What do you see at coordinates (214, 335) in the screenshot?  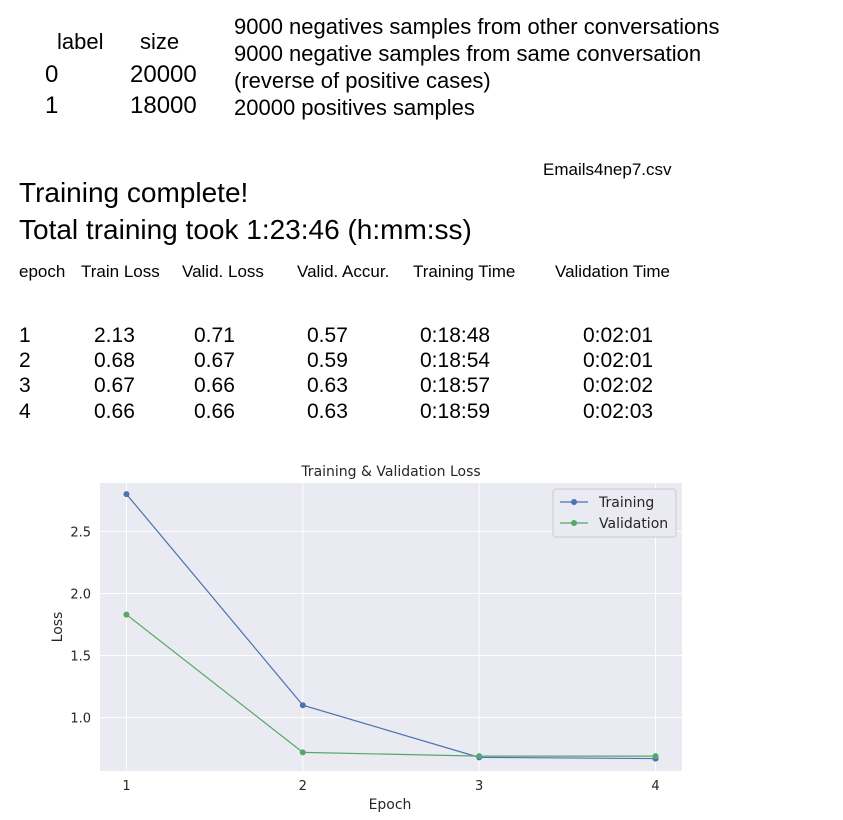 I see `table-cell: 0.71` at bounding box center [214, 335].